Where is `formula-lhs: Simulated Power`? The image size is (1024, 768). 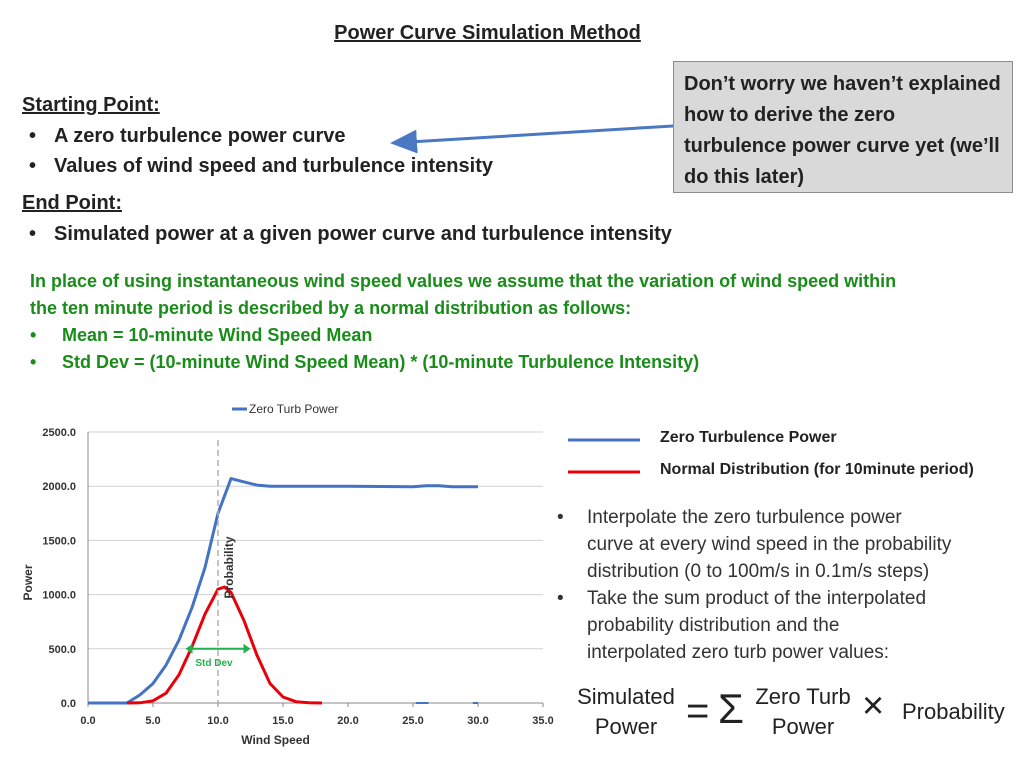 formula-lhs: Simulated Power is located at coordinates (626, 711).